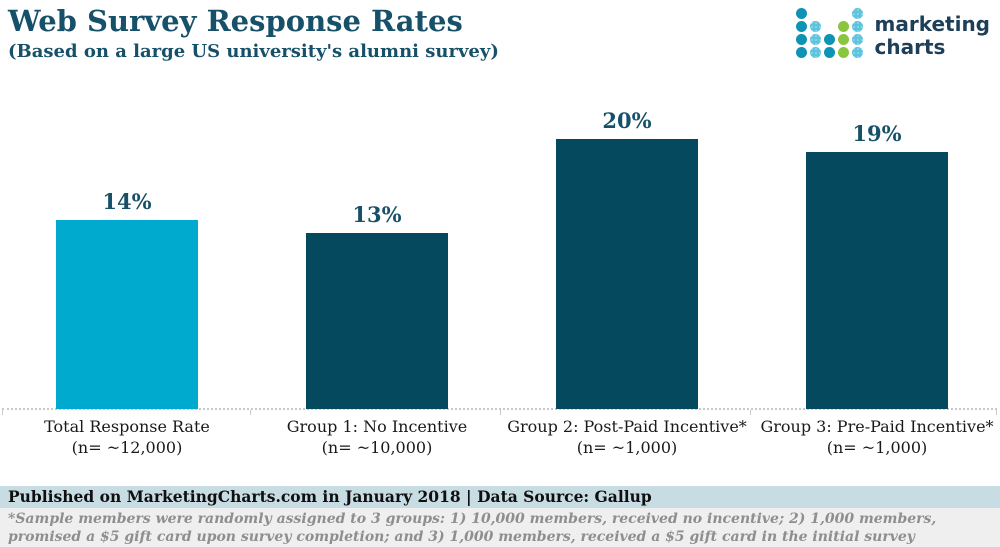 Image resolution: width=1000 pixels, height=547 pixels. What do you see at coordinates (377, 447) in the screenshot?
I see `category-label-line2: (n= ~10,000)` at bounding box center [377, 447].